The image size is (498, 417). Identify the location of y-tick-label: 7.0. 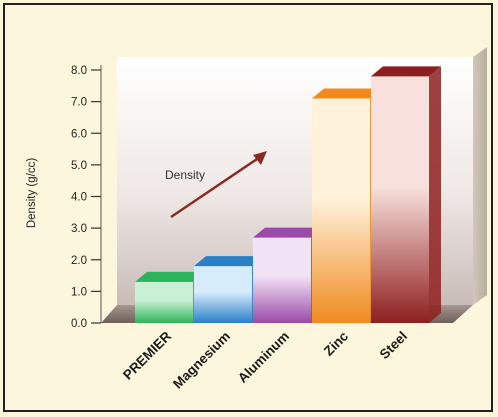
(79, 103).